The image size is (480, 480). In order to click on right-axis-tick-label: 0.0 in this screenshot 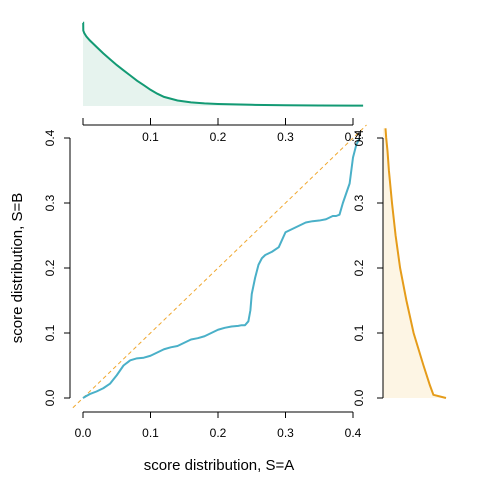, I will do `click(359, 397)`.